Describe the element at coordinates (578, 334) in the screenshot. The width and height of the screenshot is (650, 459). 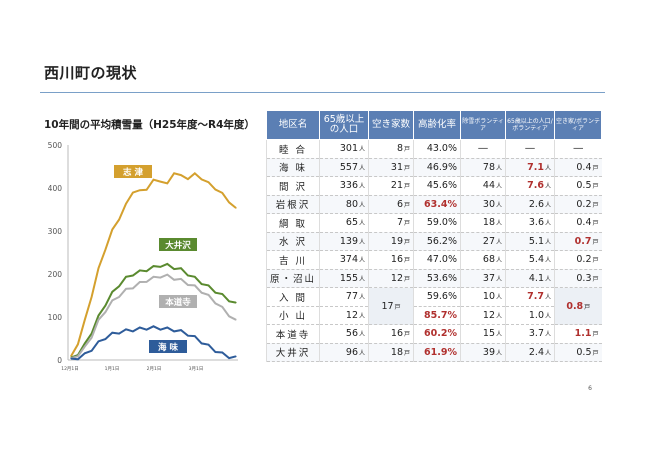
I see `cell-vpv: 1.1戸` at that location.